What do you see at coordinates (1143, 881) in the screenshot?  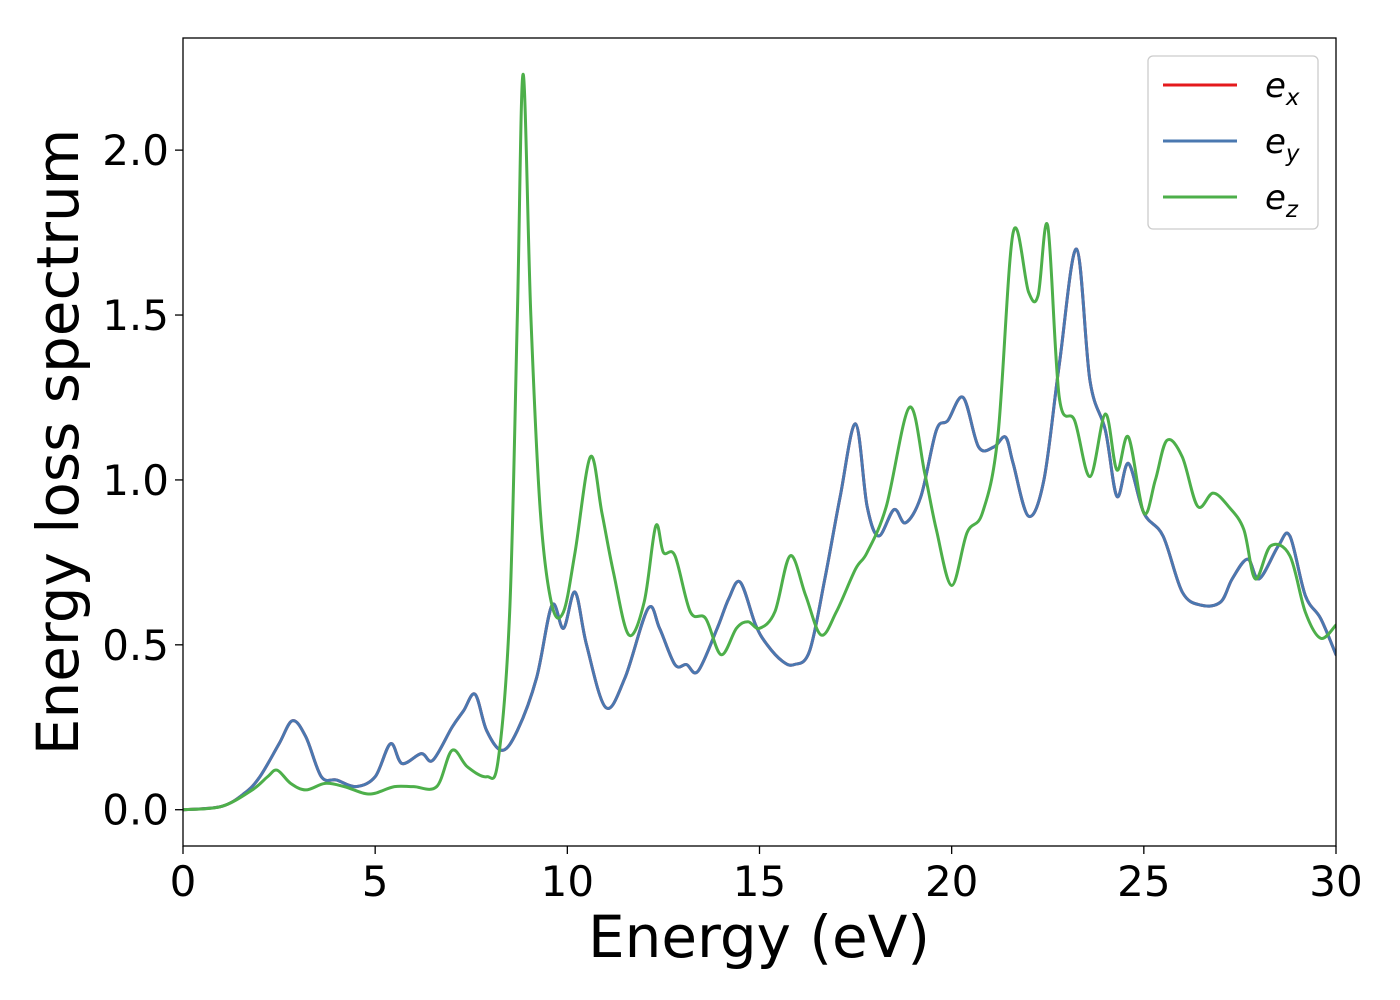 I see `x-tick-label: 25` at bounding box center [1143, 881].